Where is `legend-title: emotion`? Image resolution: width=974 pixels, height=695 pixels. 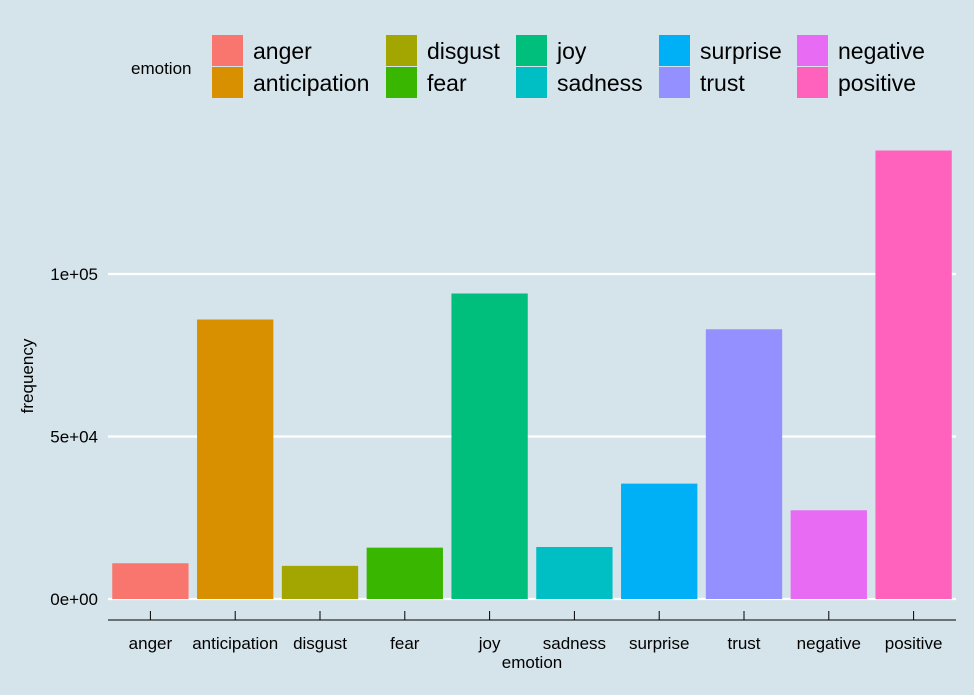 legend-title: emotion is located at coordinates (161, 68).